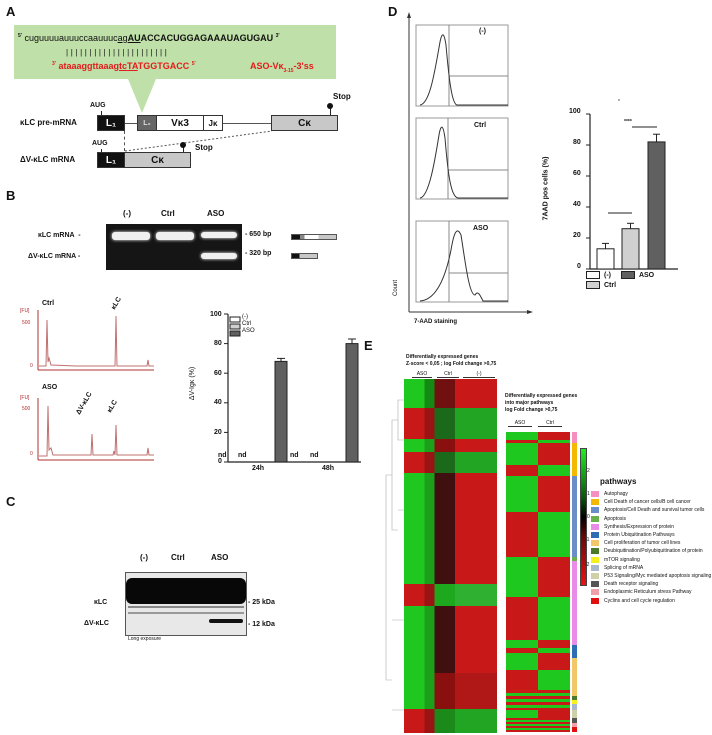  I want to click on panel-b-label: B, so click(11, 195).